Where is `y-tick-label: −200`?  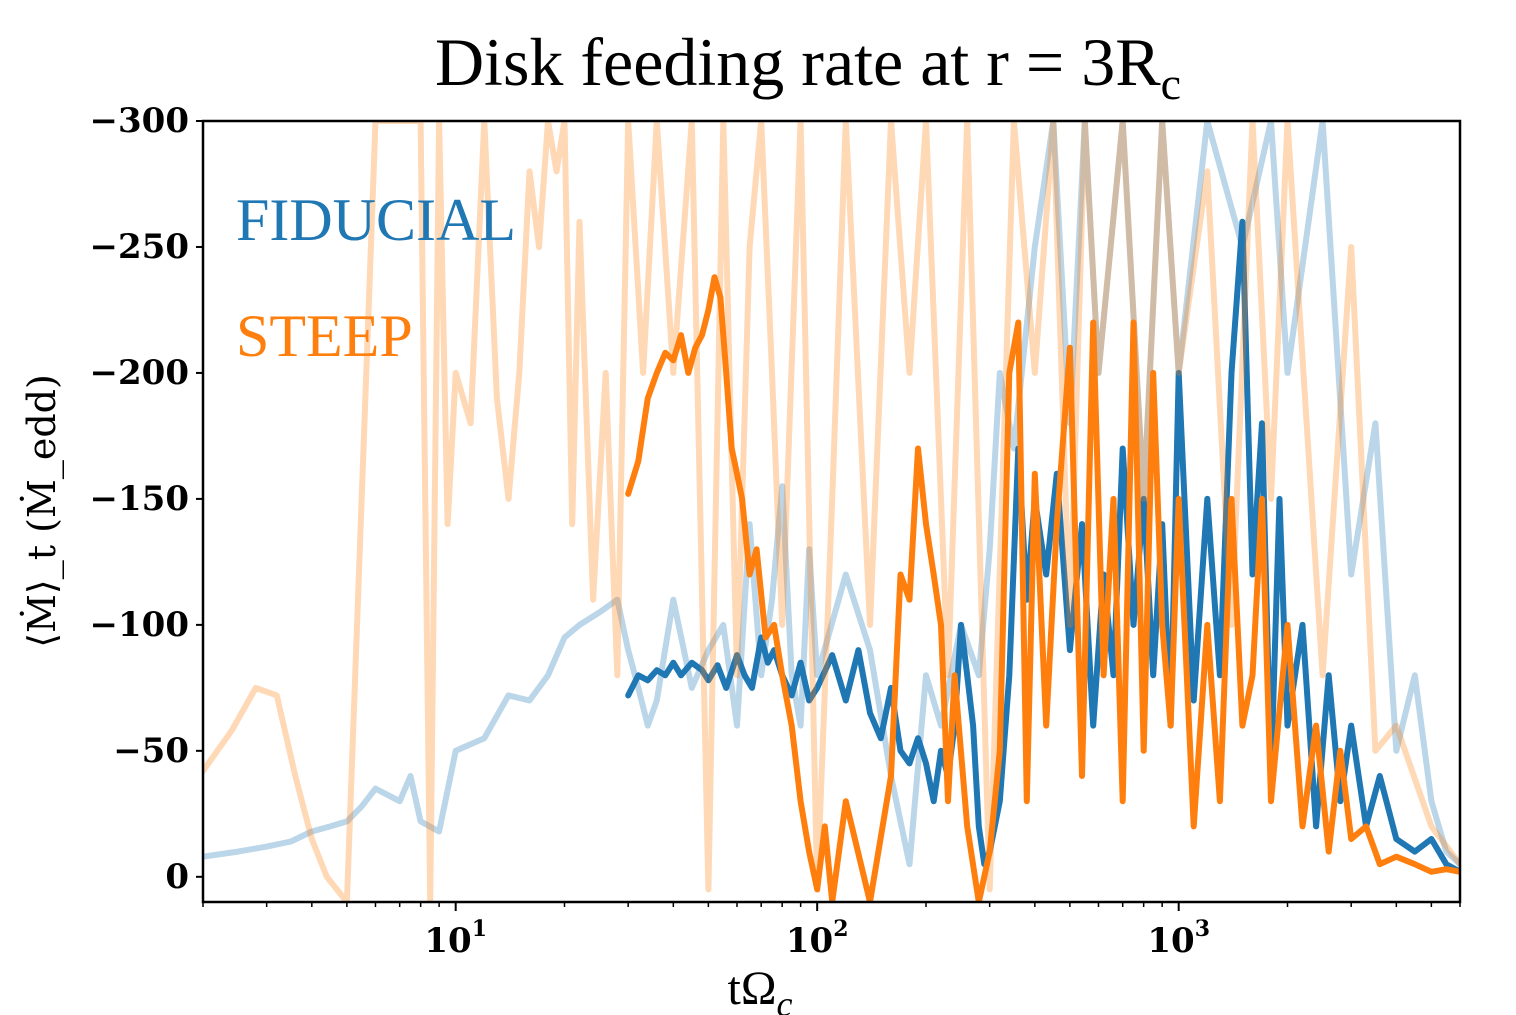 y-tick-label: −200 is located at coordinates (139, 373).